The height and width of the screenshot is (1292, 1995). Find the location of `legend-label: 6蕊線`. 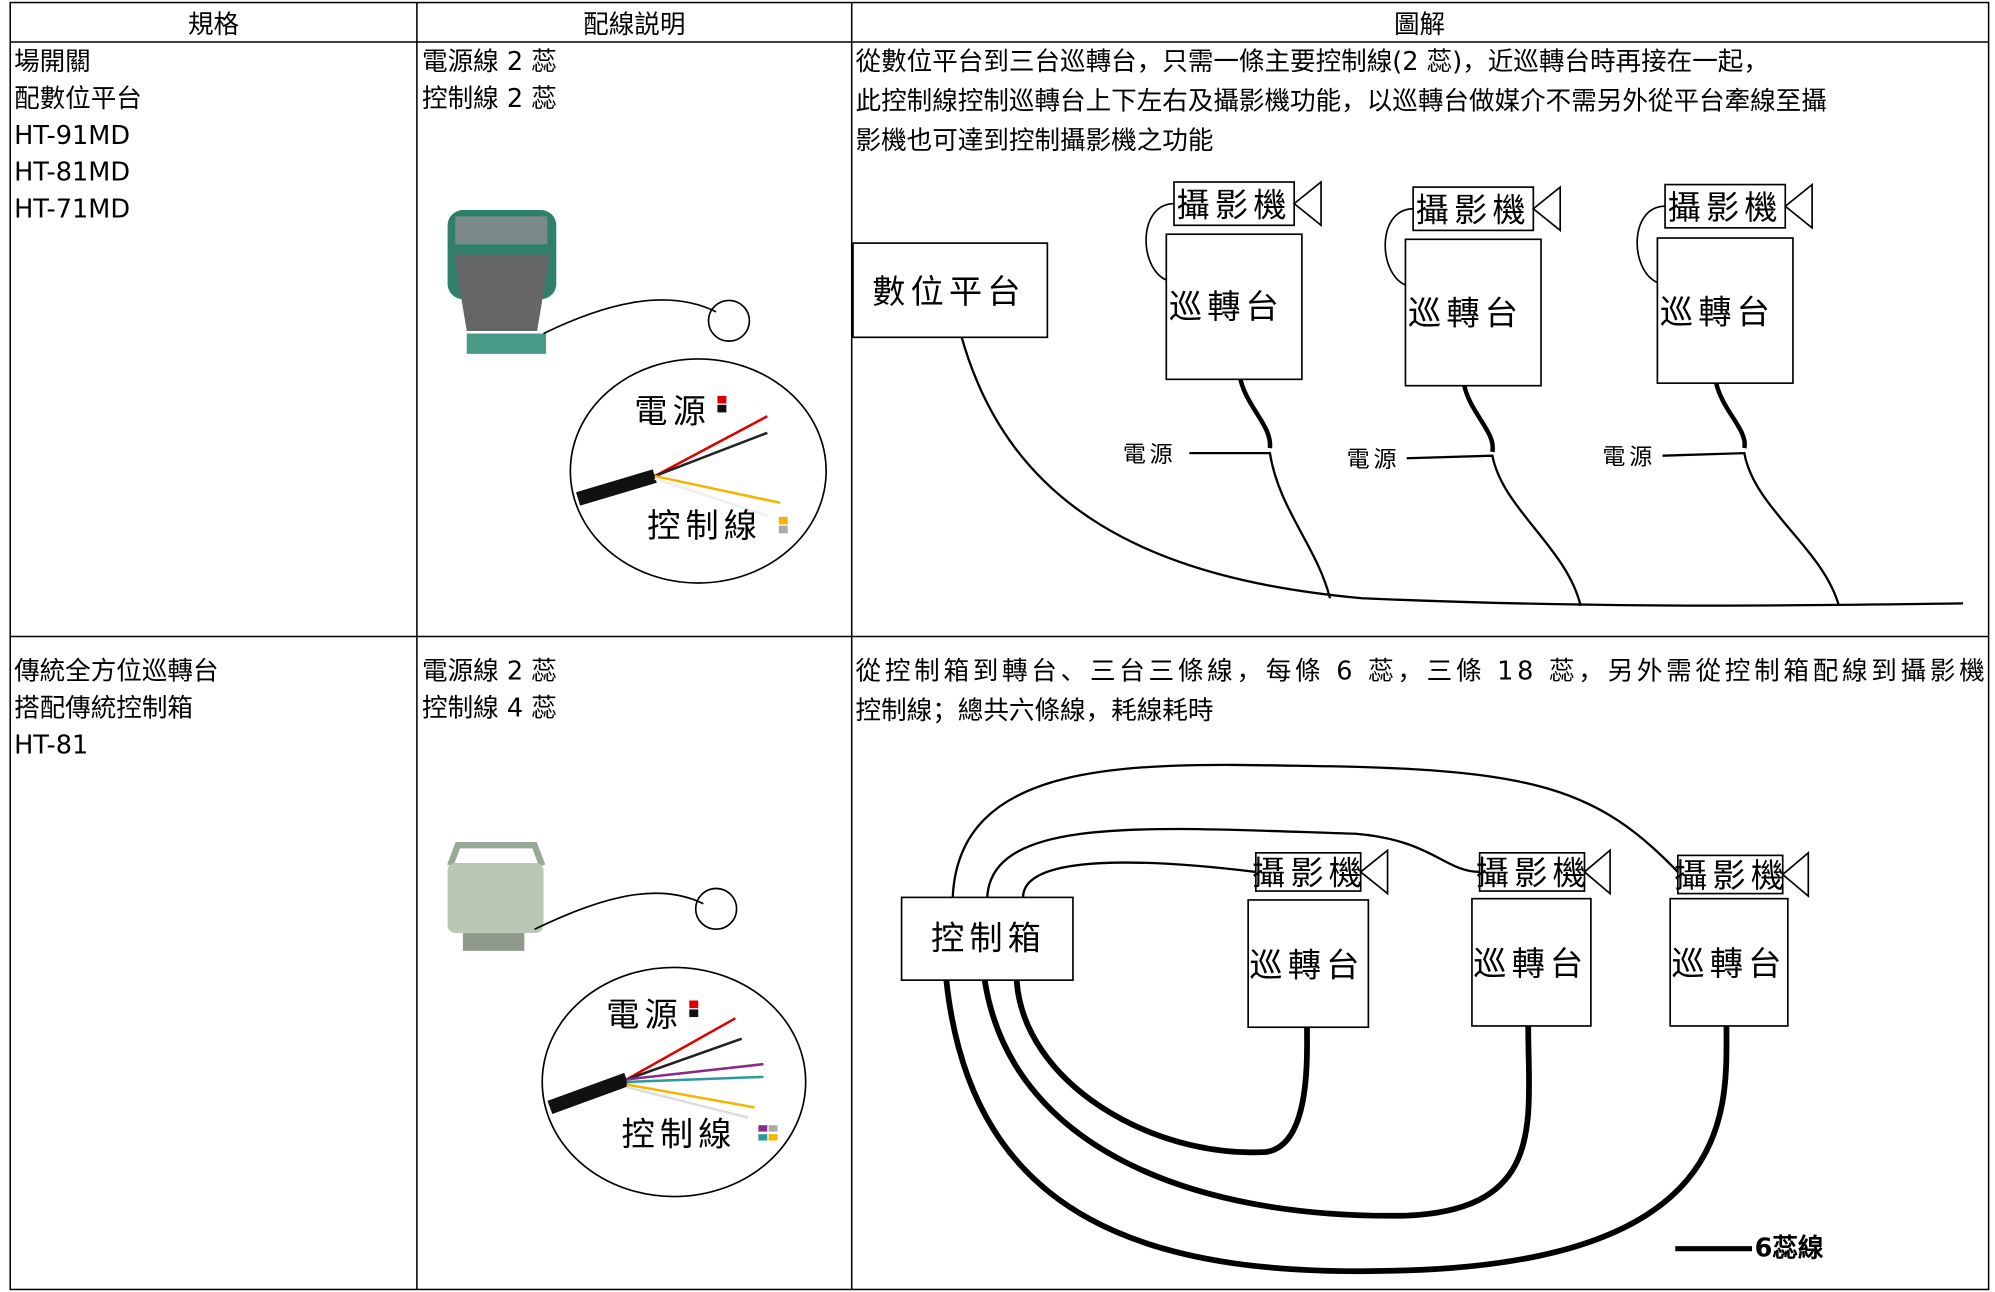

legend-label: 6蕊線 is located at coordinates (1789, 1248).